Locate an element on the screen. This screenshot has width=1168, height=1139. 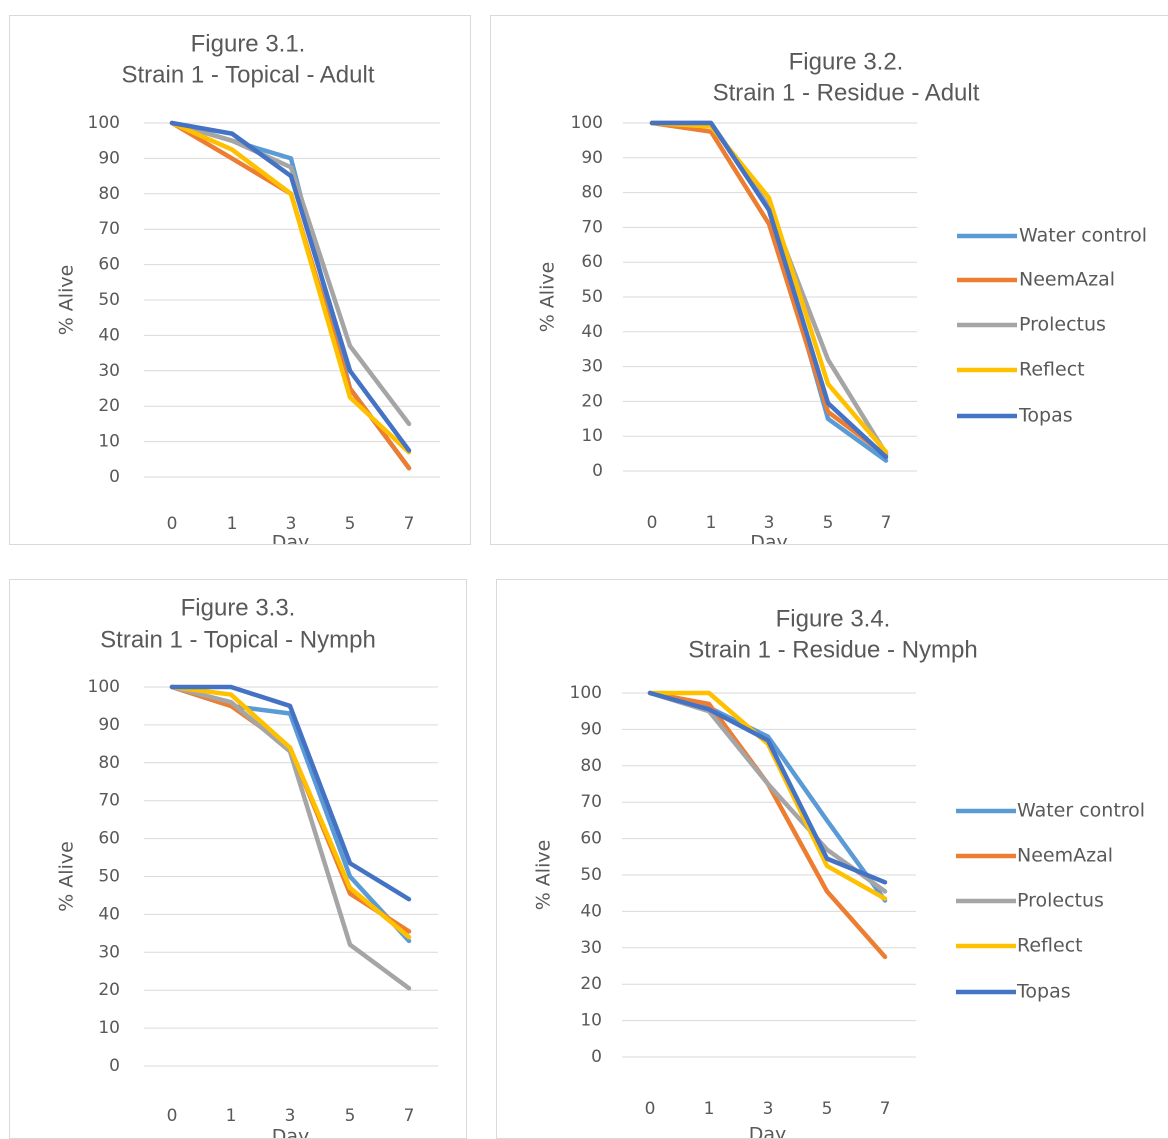
chart-subtitle: Strain 1 - Residue - Nymph is located at coordinates (832, 649).